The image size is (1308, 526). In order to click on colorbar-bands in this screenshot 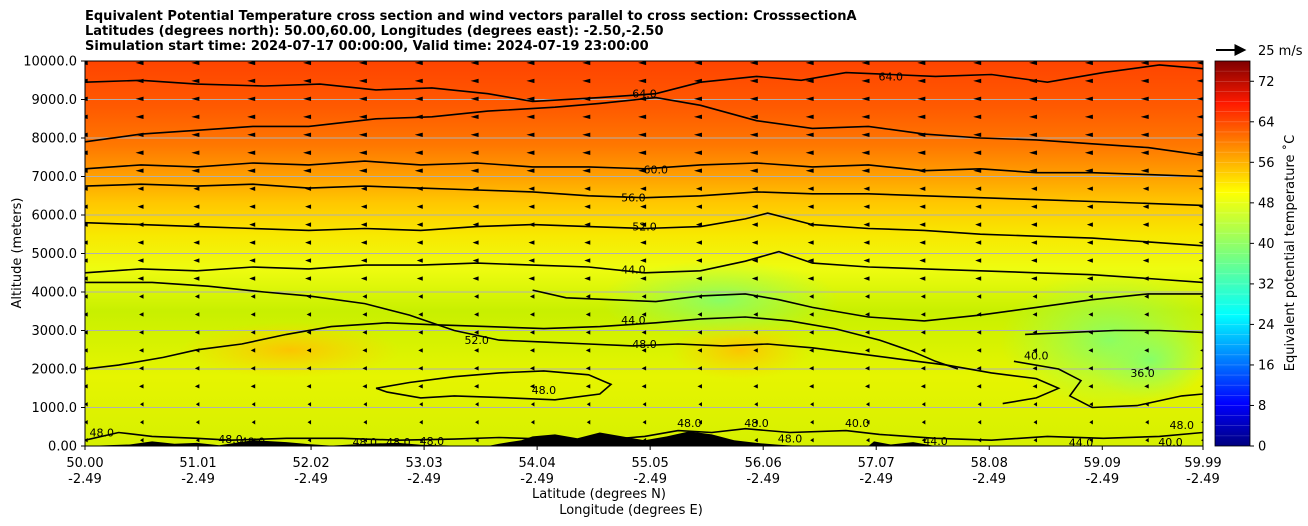, I will do `click(1232, 253)`.